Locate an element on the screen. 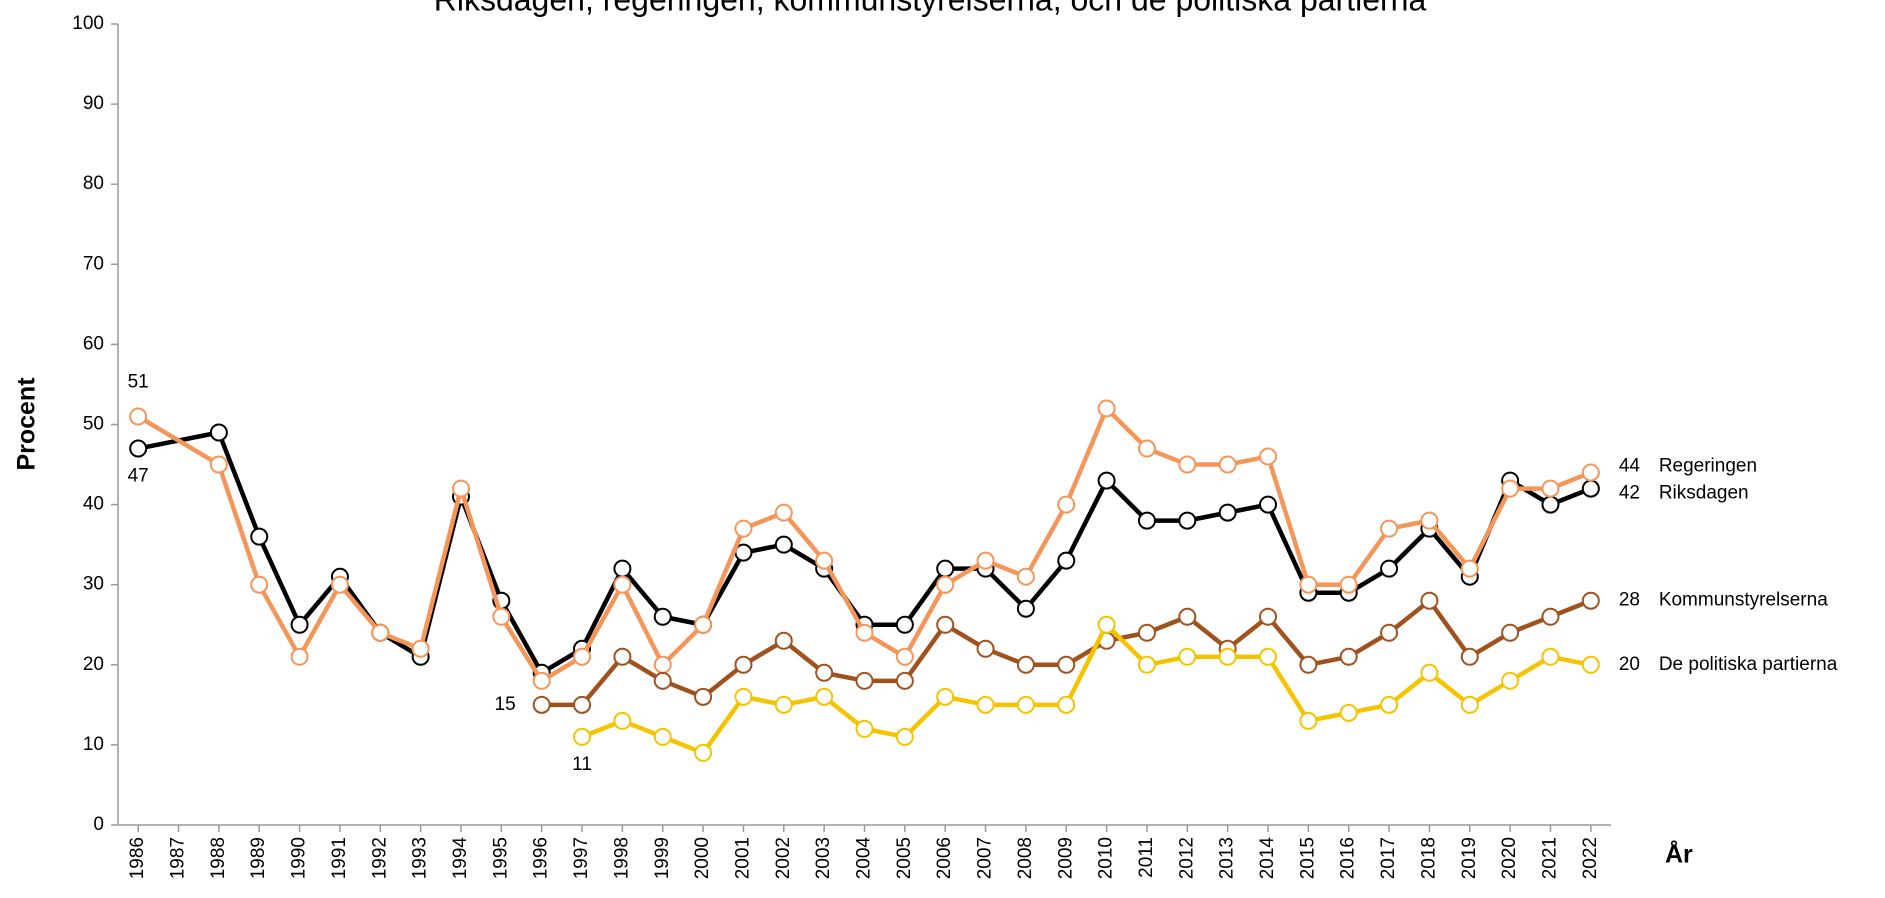  y-tick-label: 40 is located at coordinates (93, 504).